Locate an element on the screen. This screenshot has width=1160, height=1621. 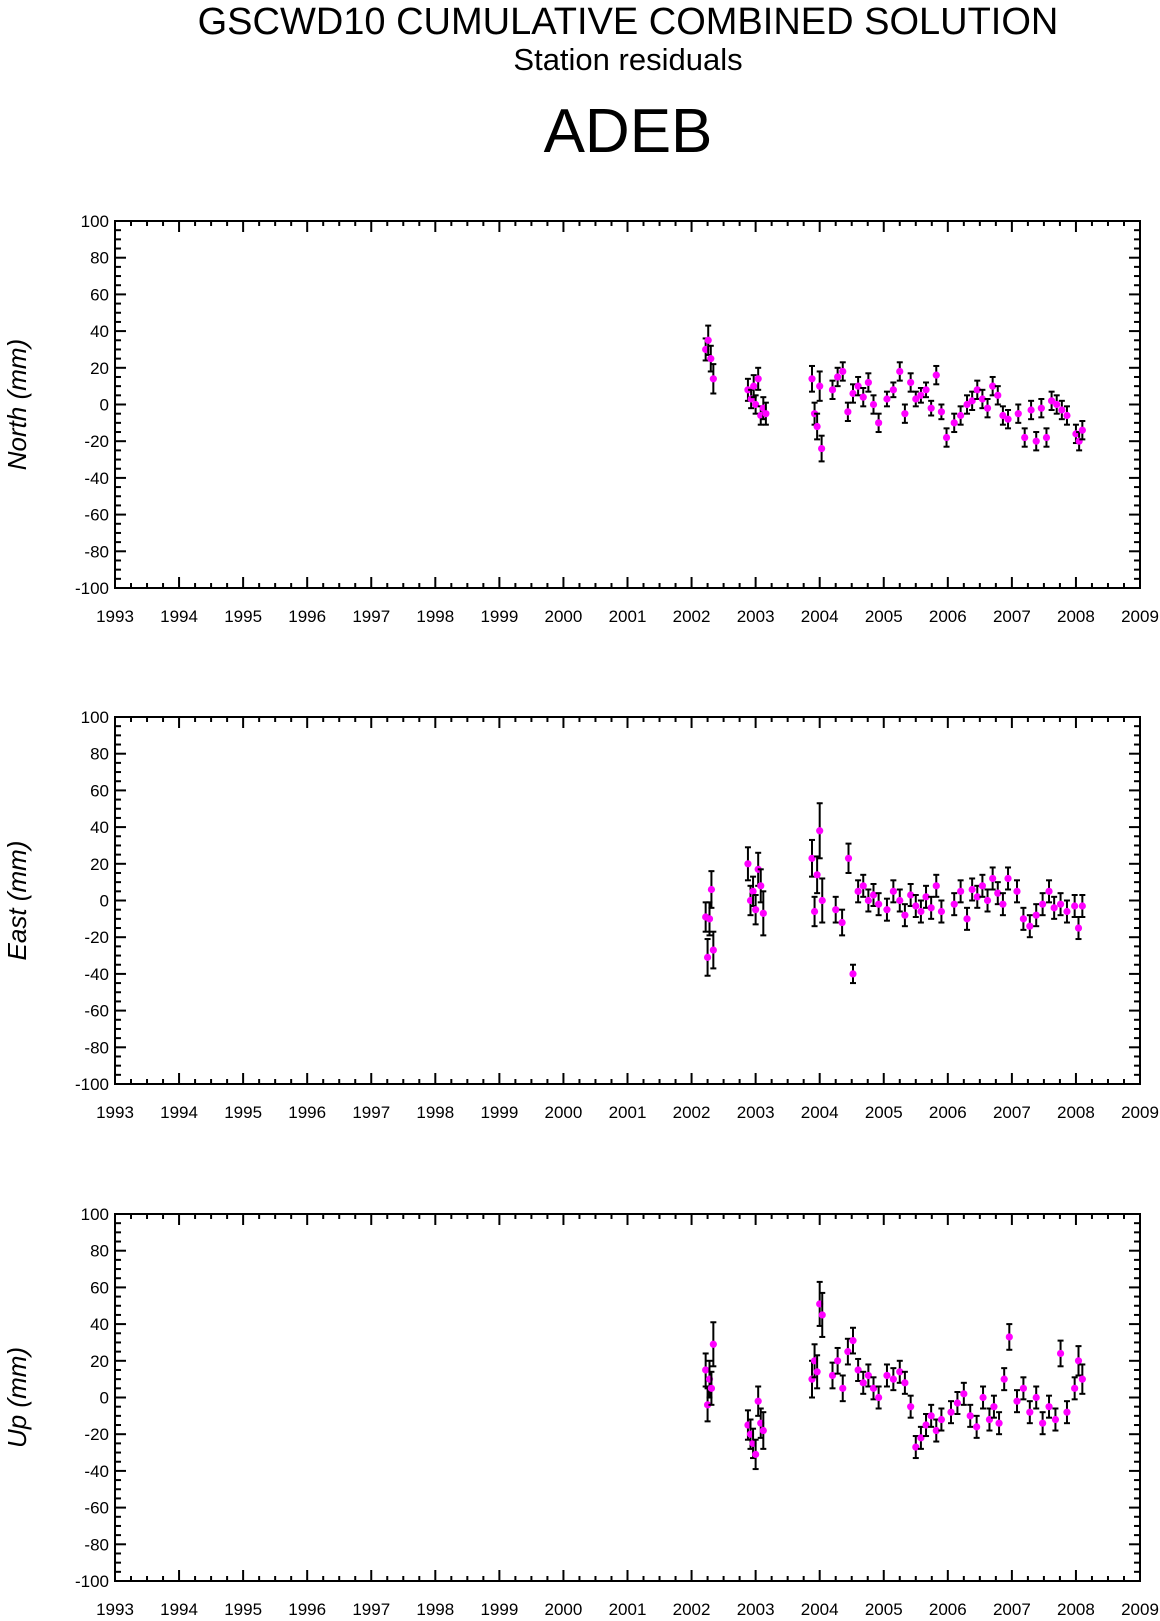
y-tick-label: 100 is located at coordinates (95, 221).